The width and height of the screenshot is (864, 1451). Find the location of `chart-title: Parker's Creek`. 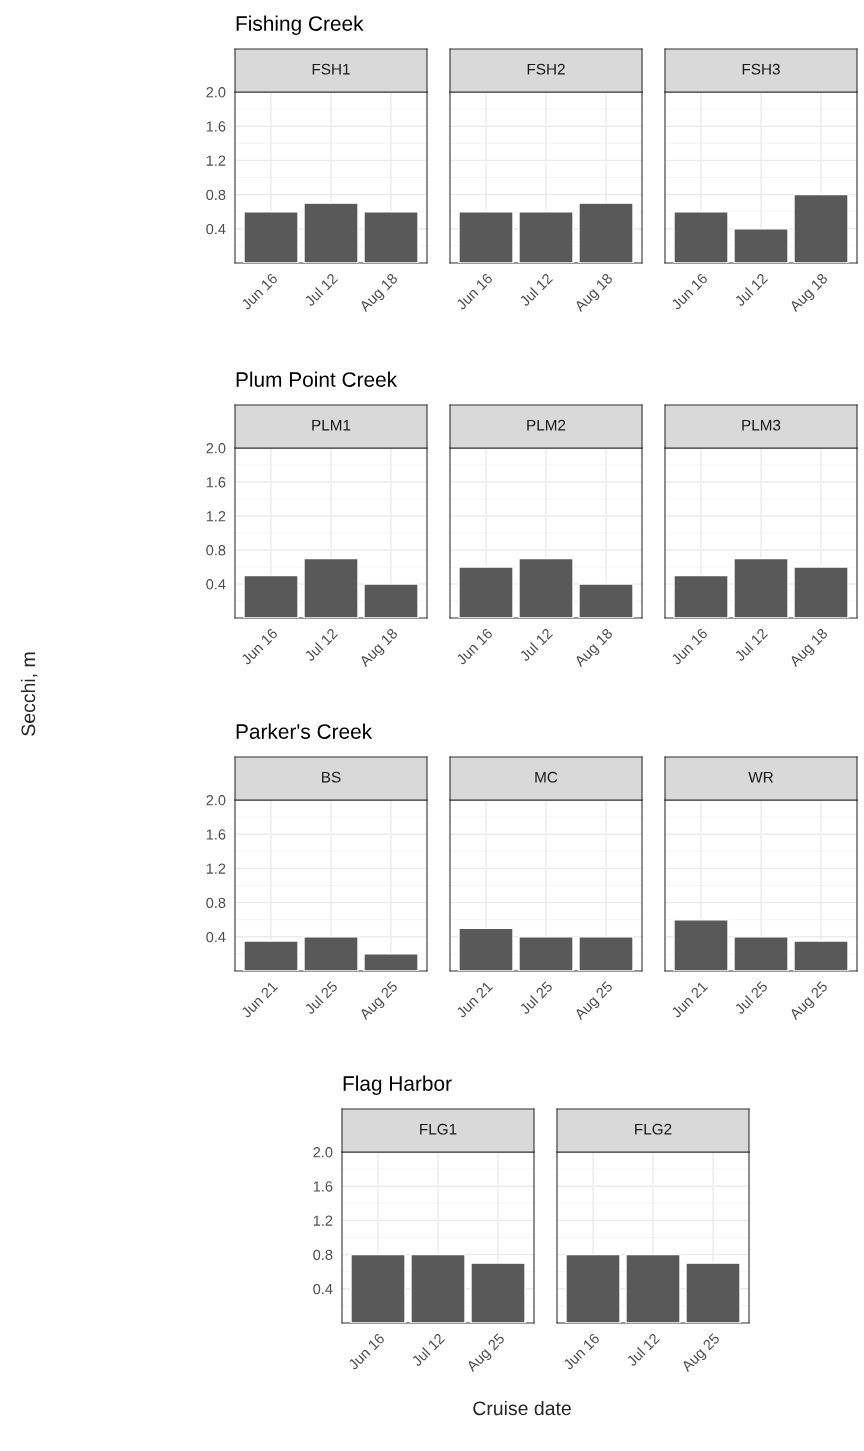

chart-title: Parker's Creek is located at coordinates (304, 731).